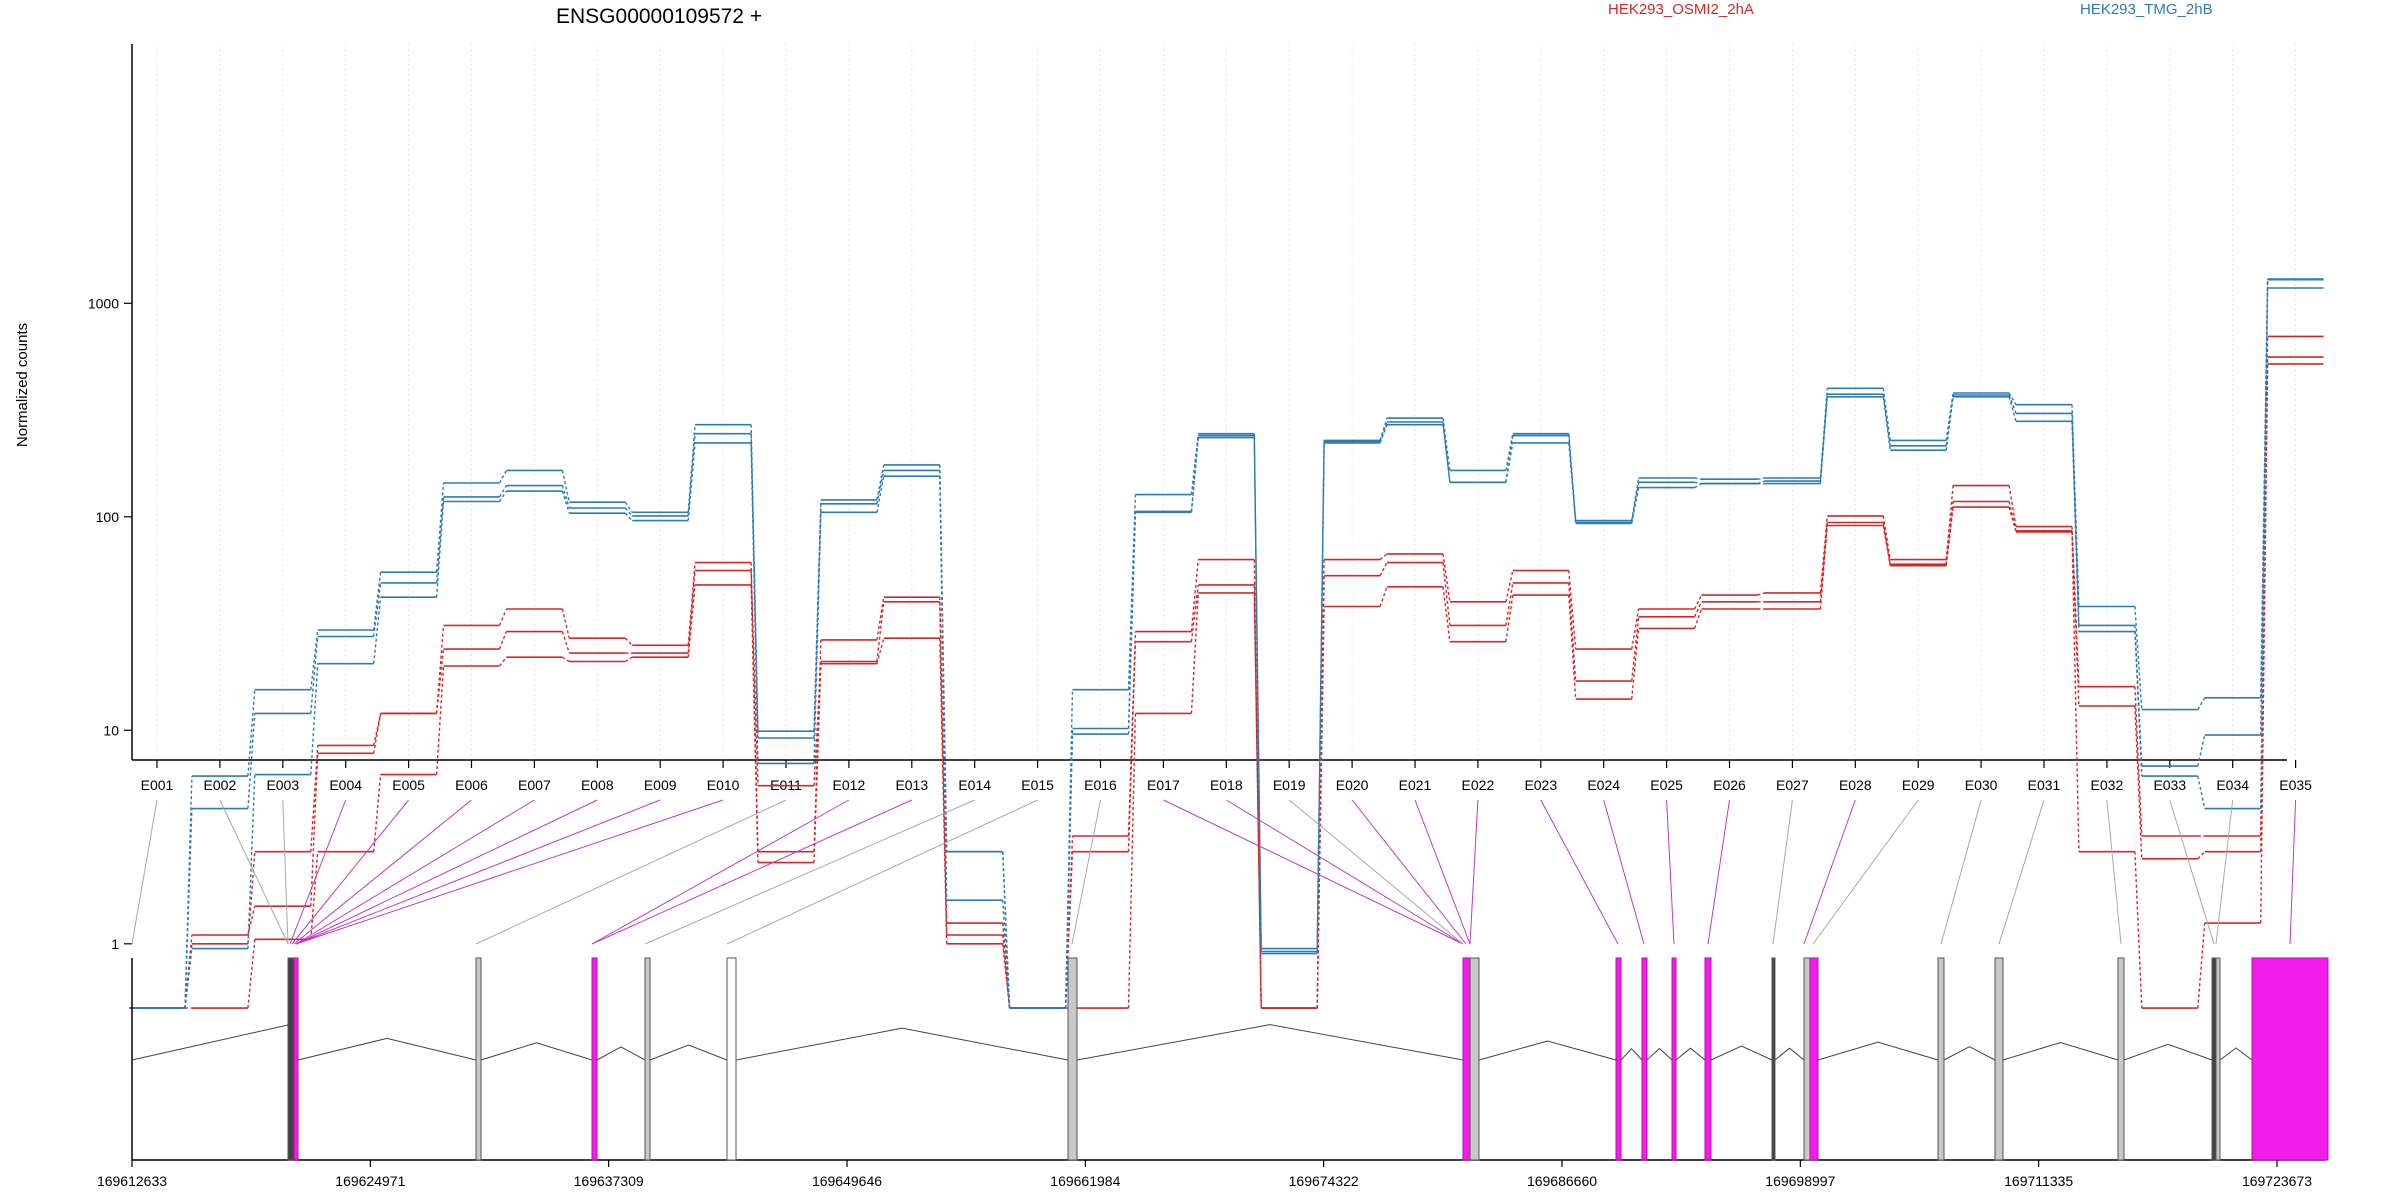  What do you see at coordinates (849, 785) in the screenshot?
I see `x-tick-label: E012` at bounding box center [849, 785].